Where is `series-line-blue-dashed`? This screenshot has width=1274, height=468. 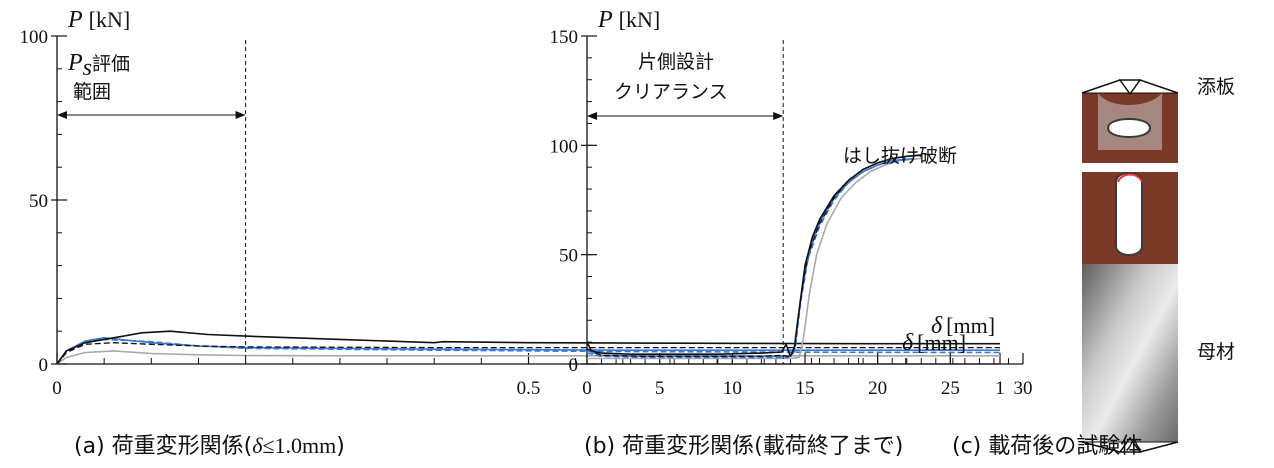
series-line-blue-dashed is located at coordinates (750, 258).